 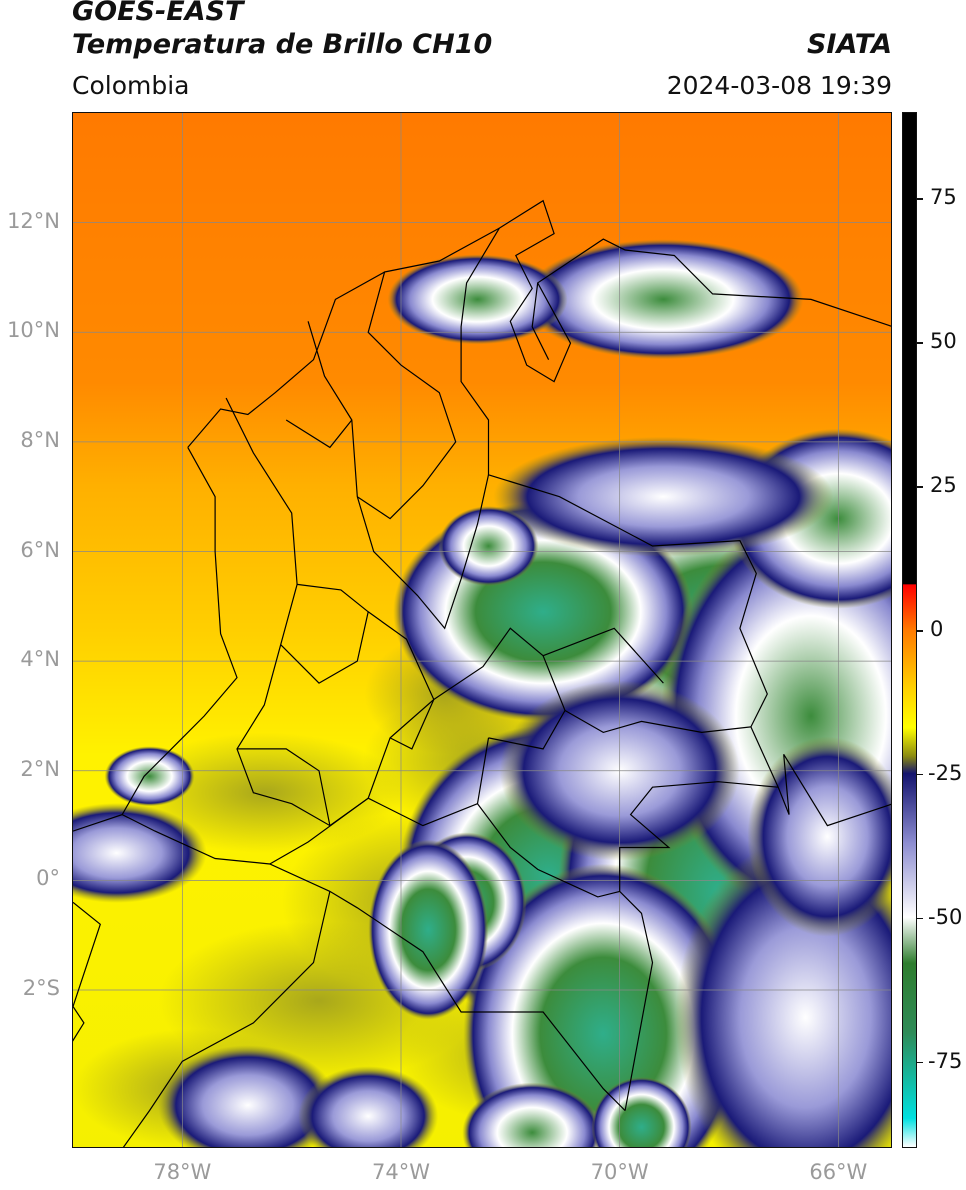 I want to click on colorbar-tick-label: 25, so click(x=943, y=485).